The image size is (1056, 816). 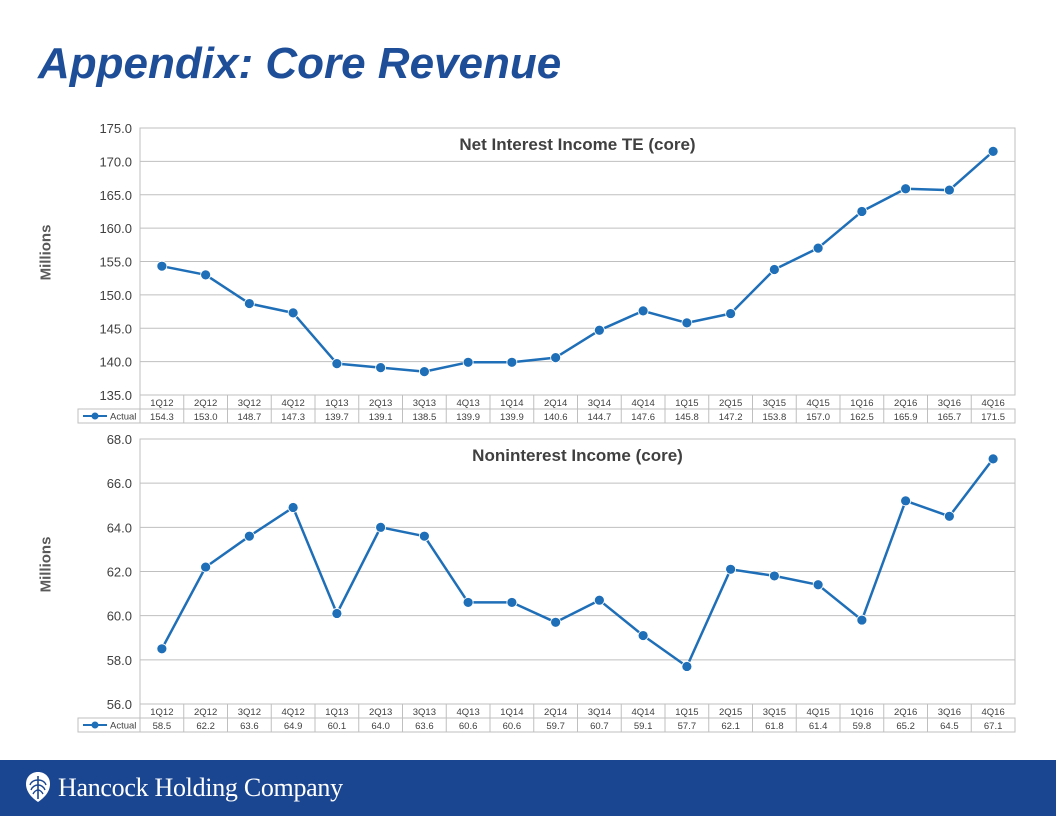 I want to click on chart-2-category-label: 4Q14, so click(x=643, y=712).